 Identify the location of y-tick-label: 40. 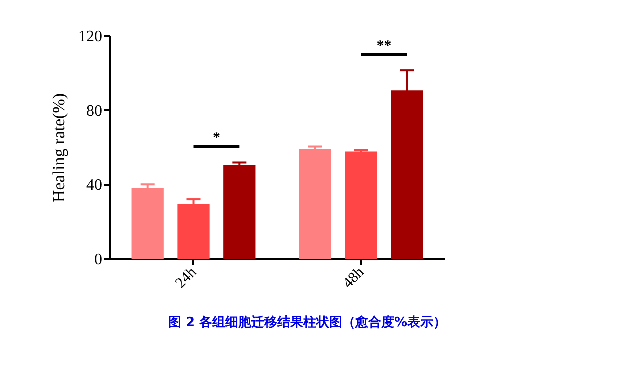
(94, 185).